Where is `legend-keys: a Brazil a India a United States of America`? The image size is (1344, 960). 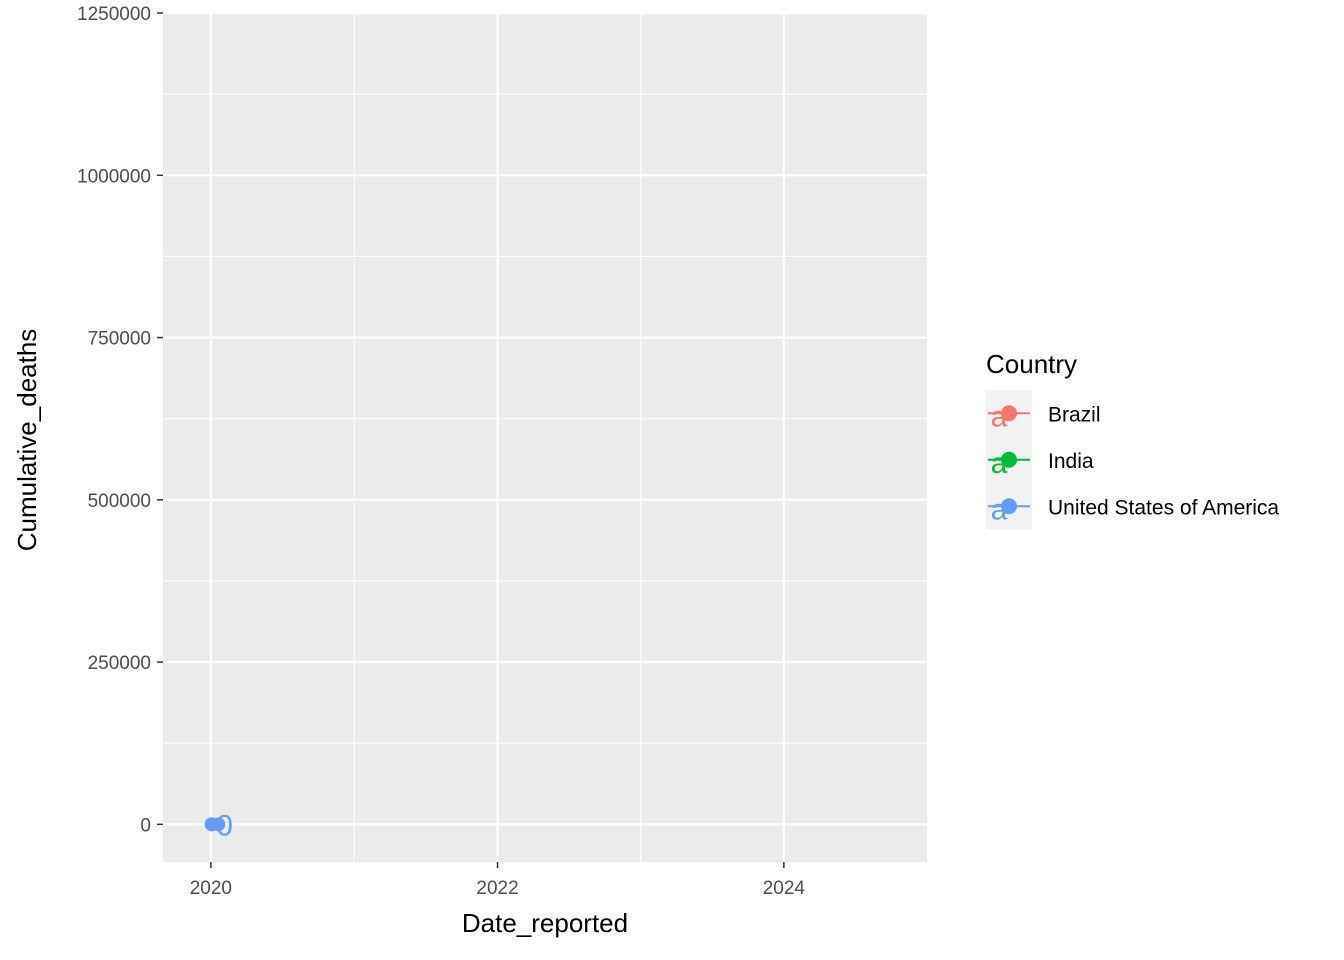
legend-keys: a Brazil a India a United States of America is located at coordinates (1132, 460).